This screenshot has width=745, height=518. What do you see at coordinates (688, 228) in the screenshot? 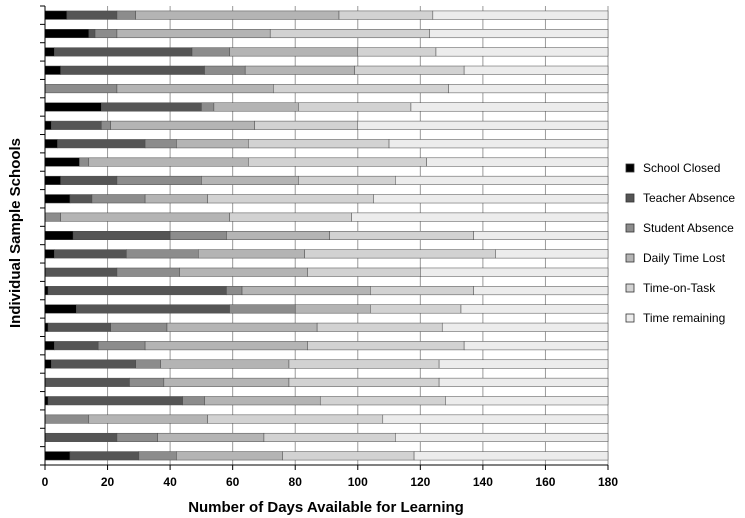
I see `legend-label: Student Absence` at bounding box center [688, 228].